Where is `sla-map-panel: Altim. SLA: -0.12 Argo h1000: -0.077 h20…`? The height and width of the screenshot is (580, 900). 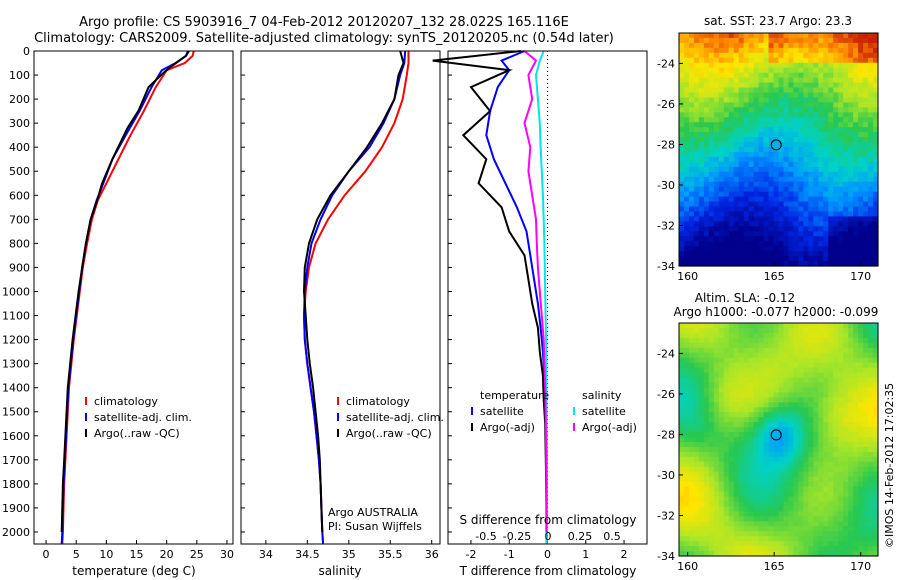 sla-map-panel: Altim. SLA: -0.12 Argo h1000: -0.077 h20… is located at coordinates (768, 432).